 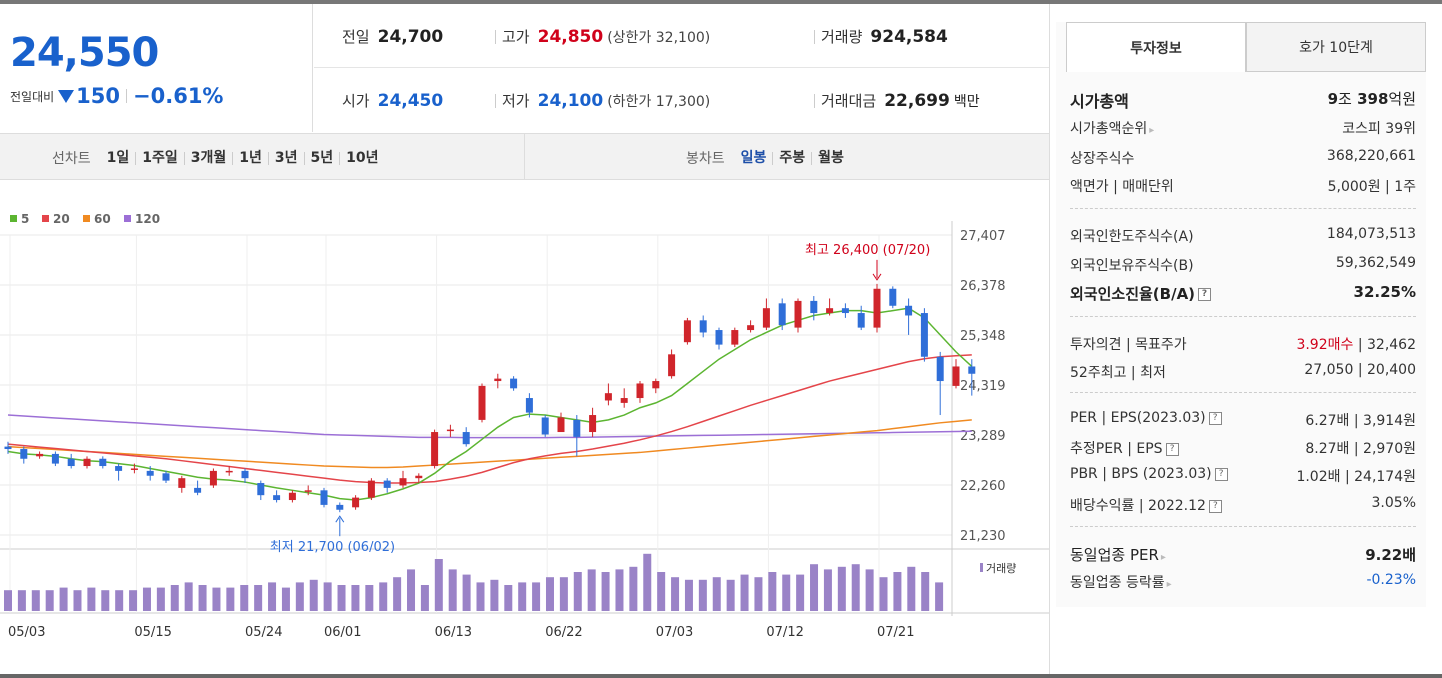 I want to click on x-tick-label: 05/03, so click(x=26, y=632).